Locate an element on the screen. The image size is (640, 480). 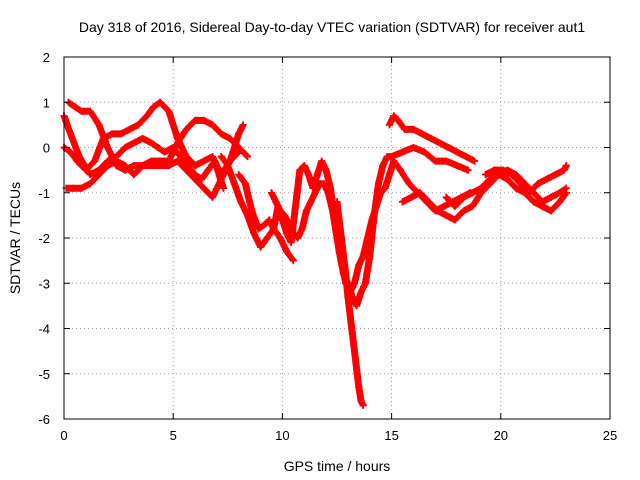
y-tick-label: 0 is located at coordinates (46, 148).